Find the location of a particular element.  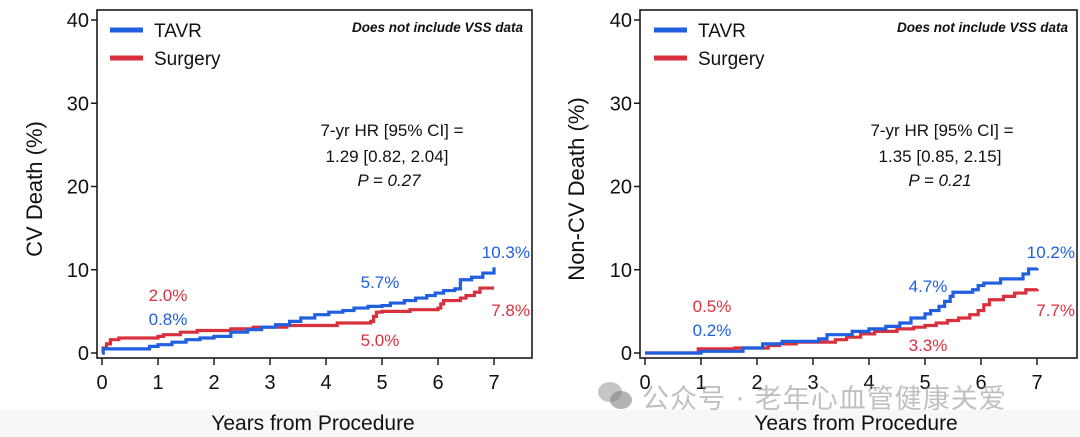

km-curve-surgery is located at coordinates (297, 320).